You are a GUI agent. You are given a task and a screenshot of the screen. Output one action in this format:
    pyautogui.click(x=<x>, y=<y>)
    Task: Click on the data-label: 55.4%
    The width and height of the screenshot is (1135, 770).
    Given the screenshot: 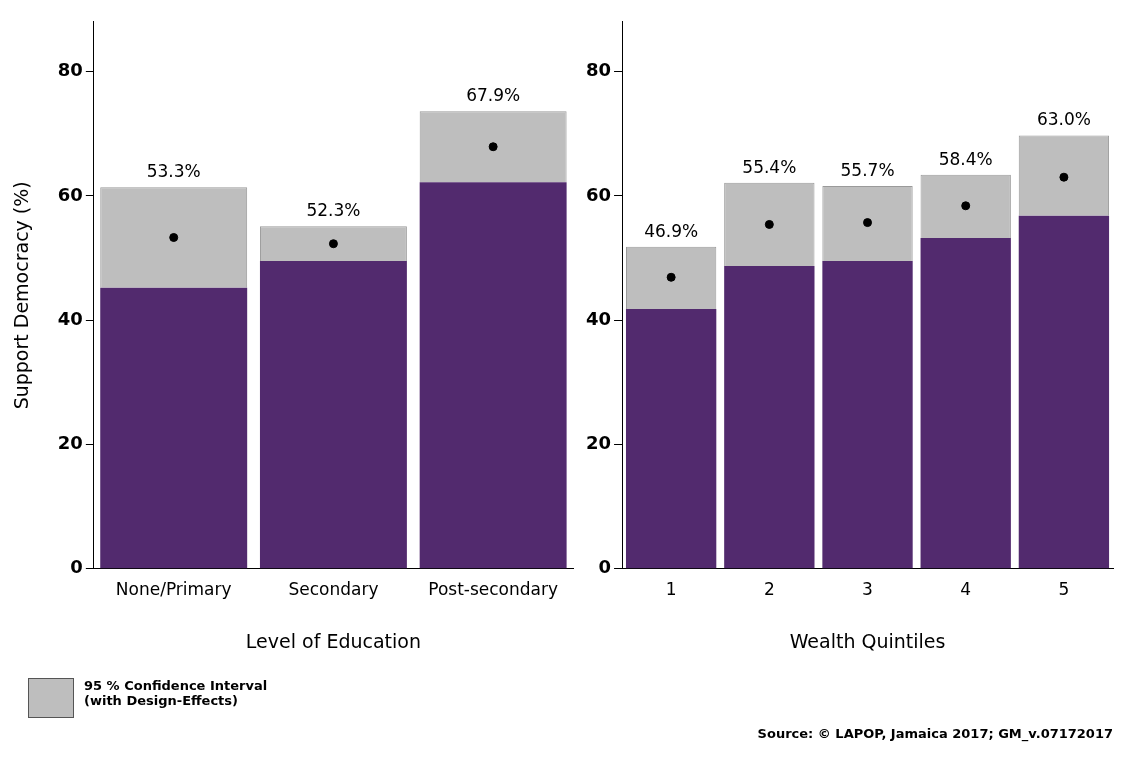 What is the action you would take?
    pyautogui.click(x=769, y=166)
    